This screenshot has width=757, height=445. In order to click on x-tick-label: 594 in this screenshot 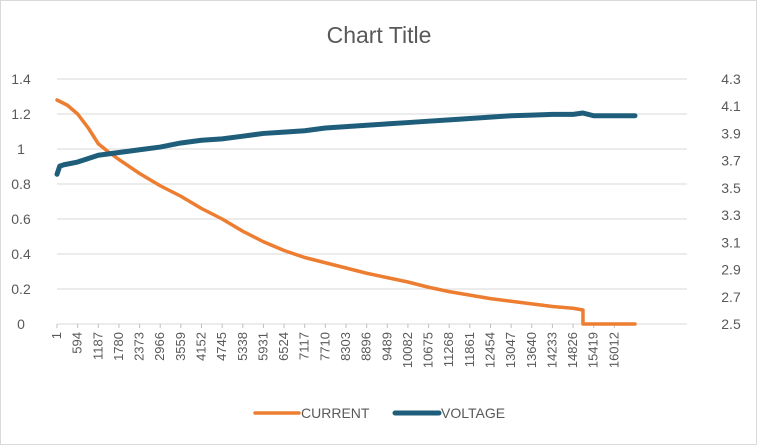, I will do `click(77, 343)`.